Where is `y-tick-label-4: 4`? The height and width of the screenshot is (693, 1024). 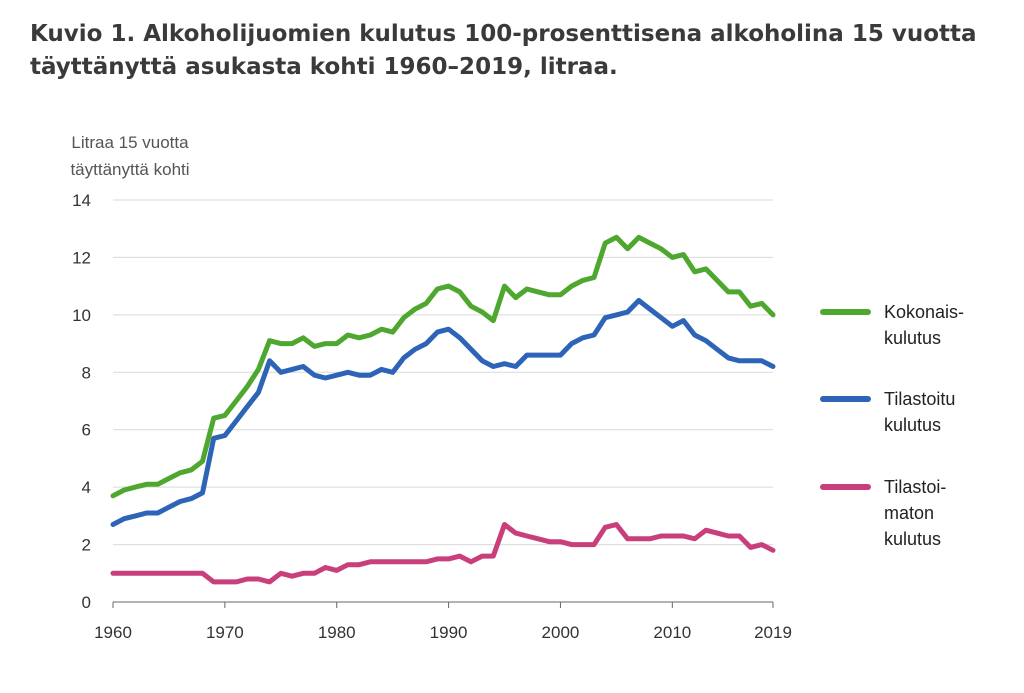
y-tick-label-4: 4 is located at coordinates (86, 487).